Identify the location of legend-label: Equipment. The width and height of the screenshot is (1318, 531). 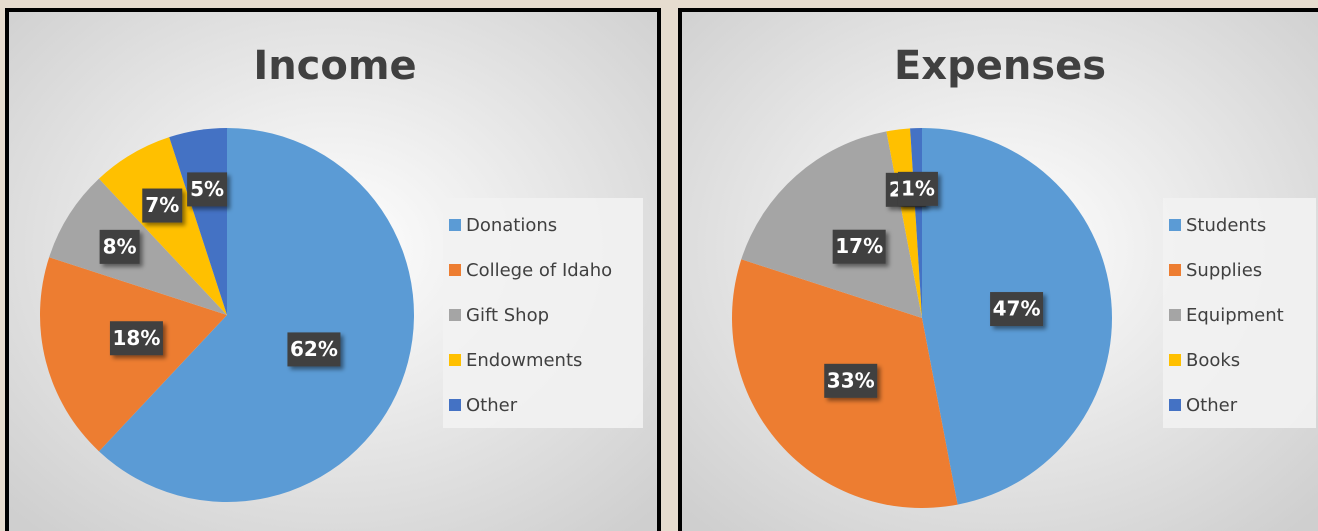
(1235, 315).